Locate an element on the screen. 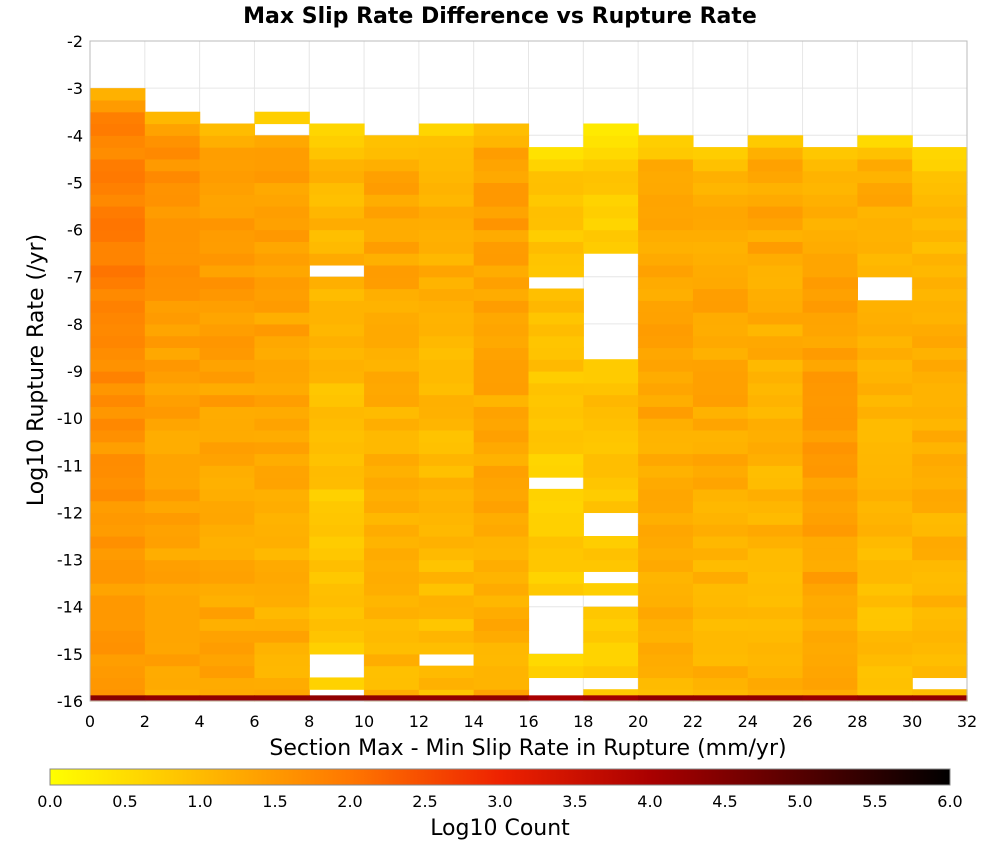 This screenshot has width=1000, height=850. colorbar-tick-label: 3.5 is located at coordinates (574, 801).